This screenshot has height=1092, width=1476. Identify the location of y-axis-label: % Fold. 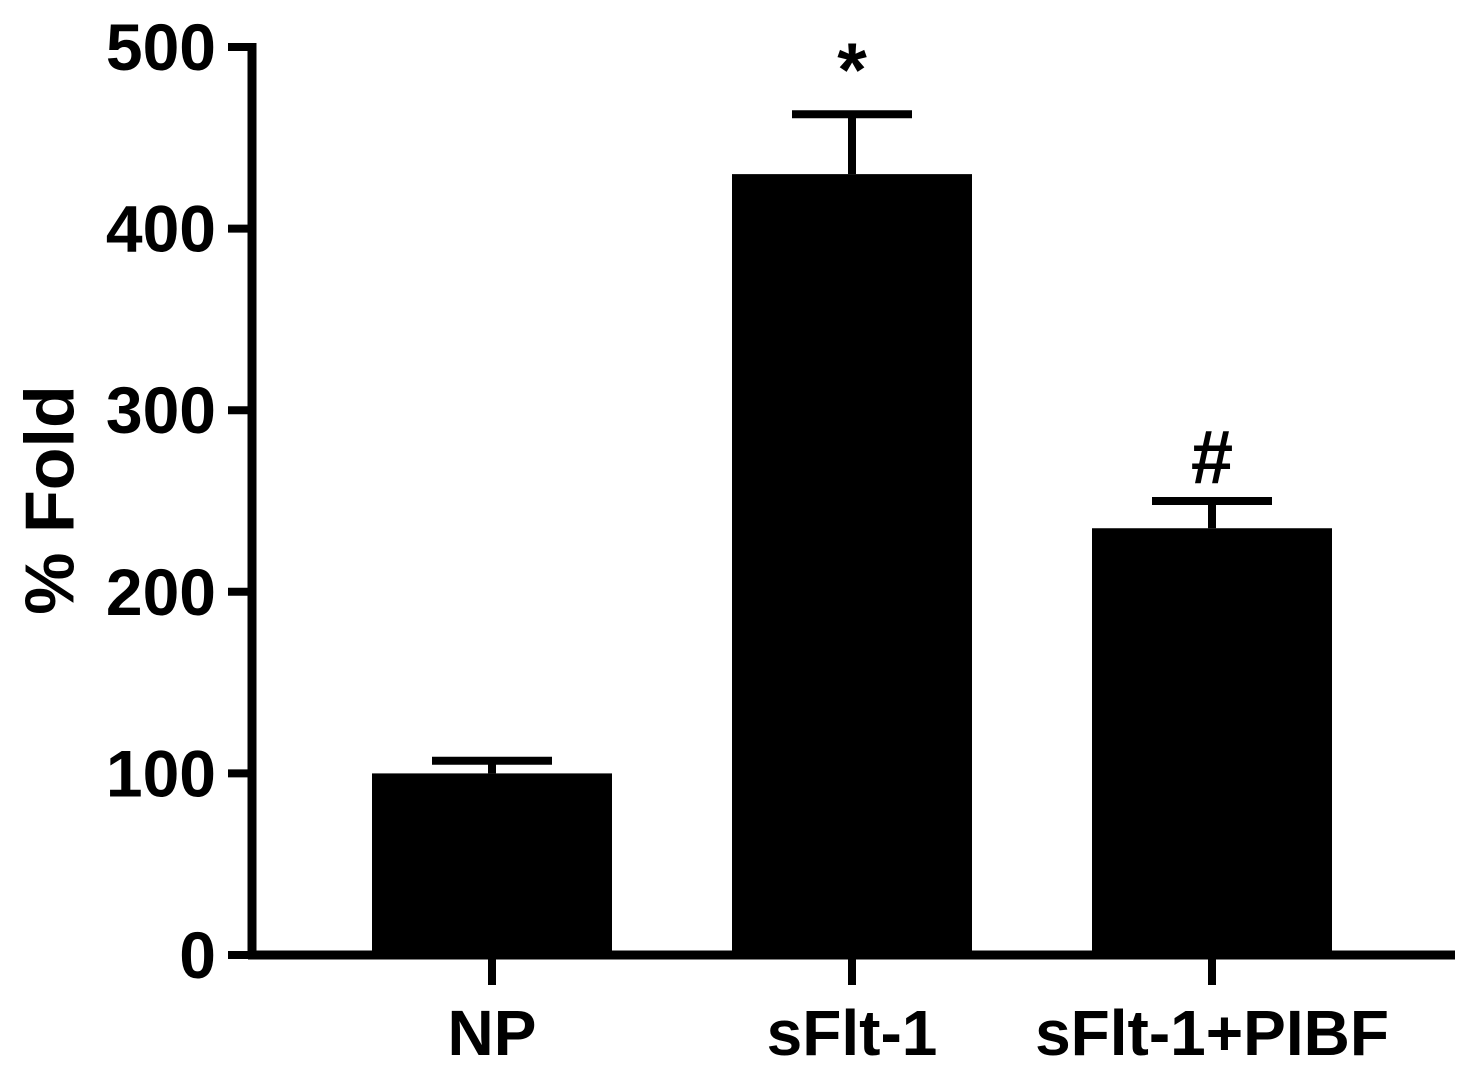
(49, 499).